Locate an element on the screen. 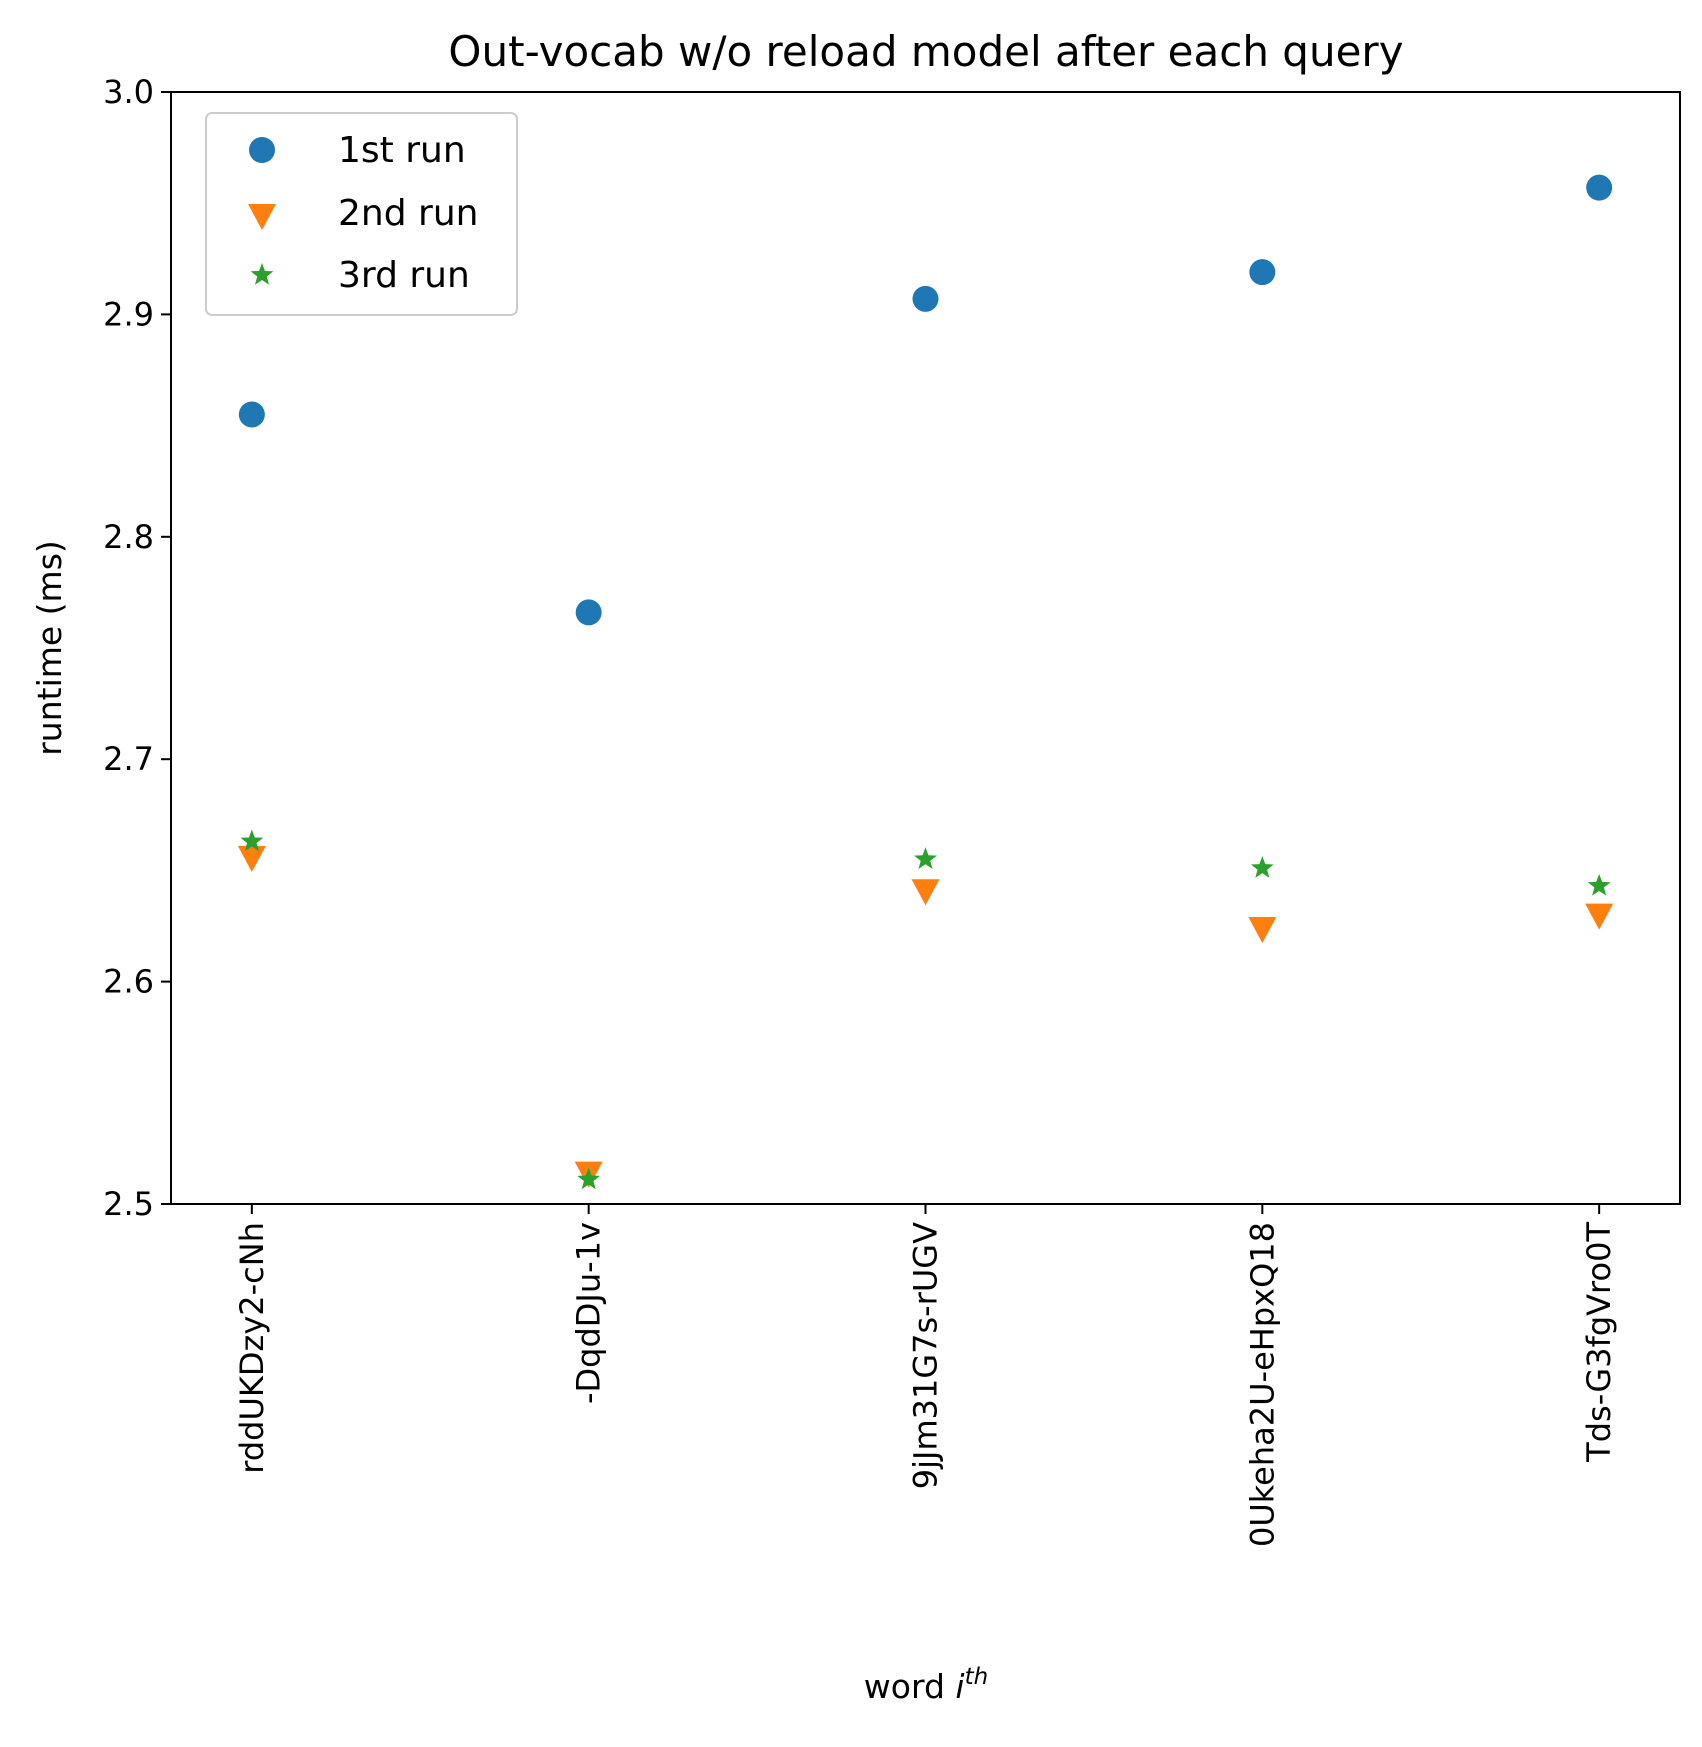  y-axis-label: runtime (ms) is located at coordinates (49, 648).